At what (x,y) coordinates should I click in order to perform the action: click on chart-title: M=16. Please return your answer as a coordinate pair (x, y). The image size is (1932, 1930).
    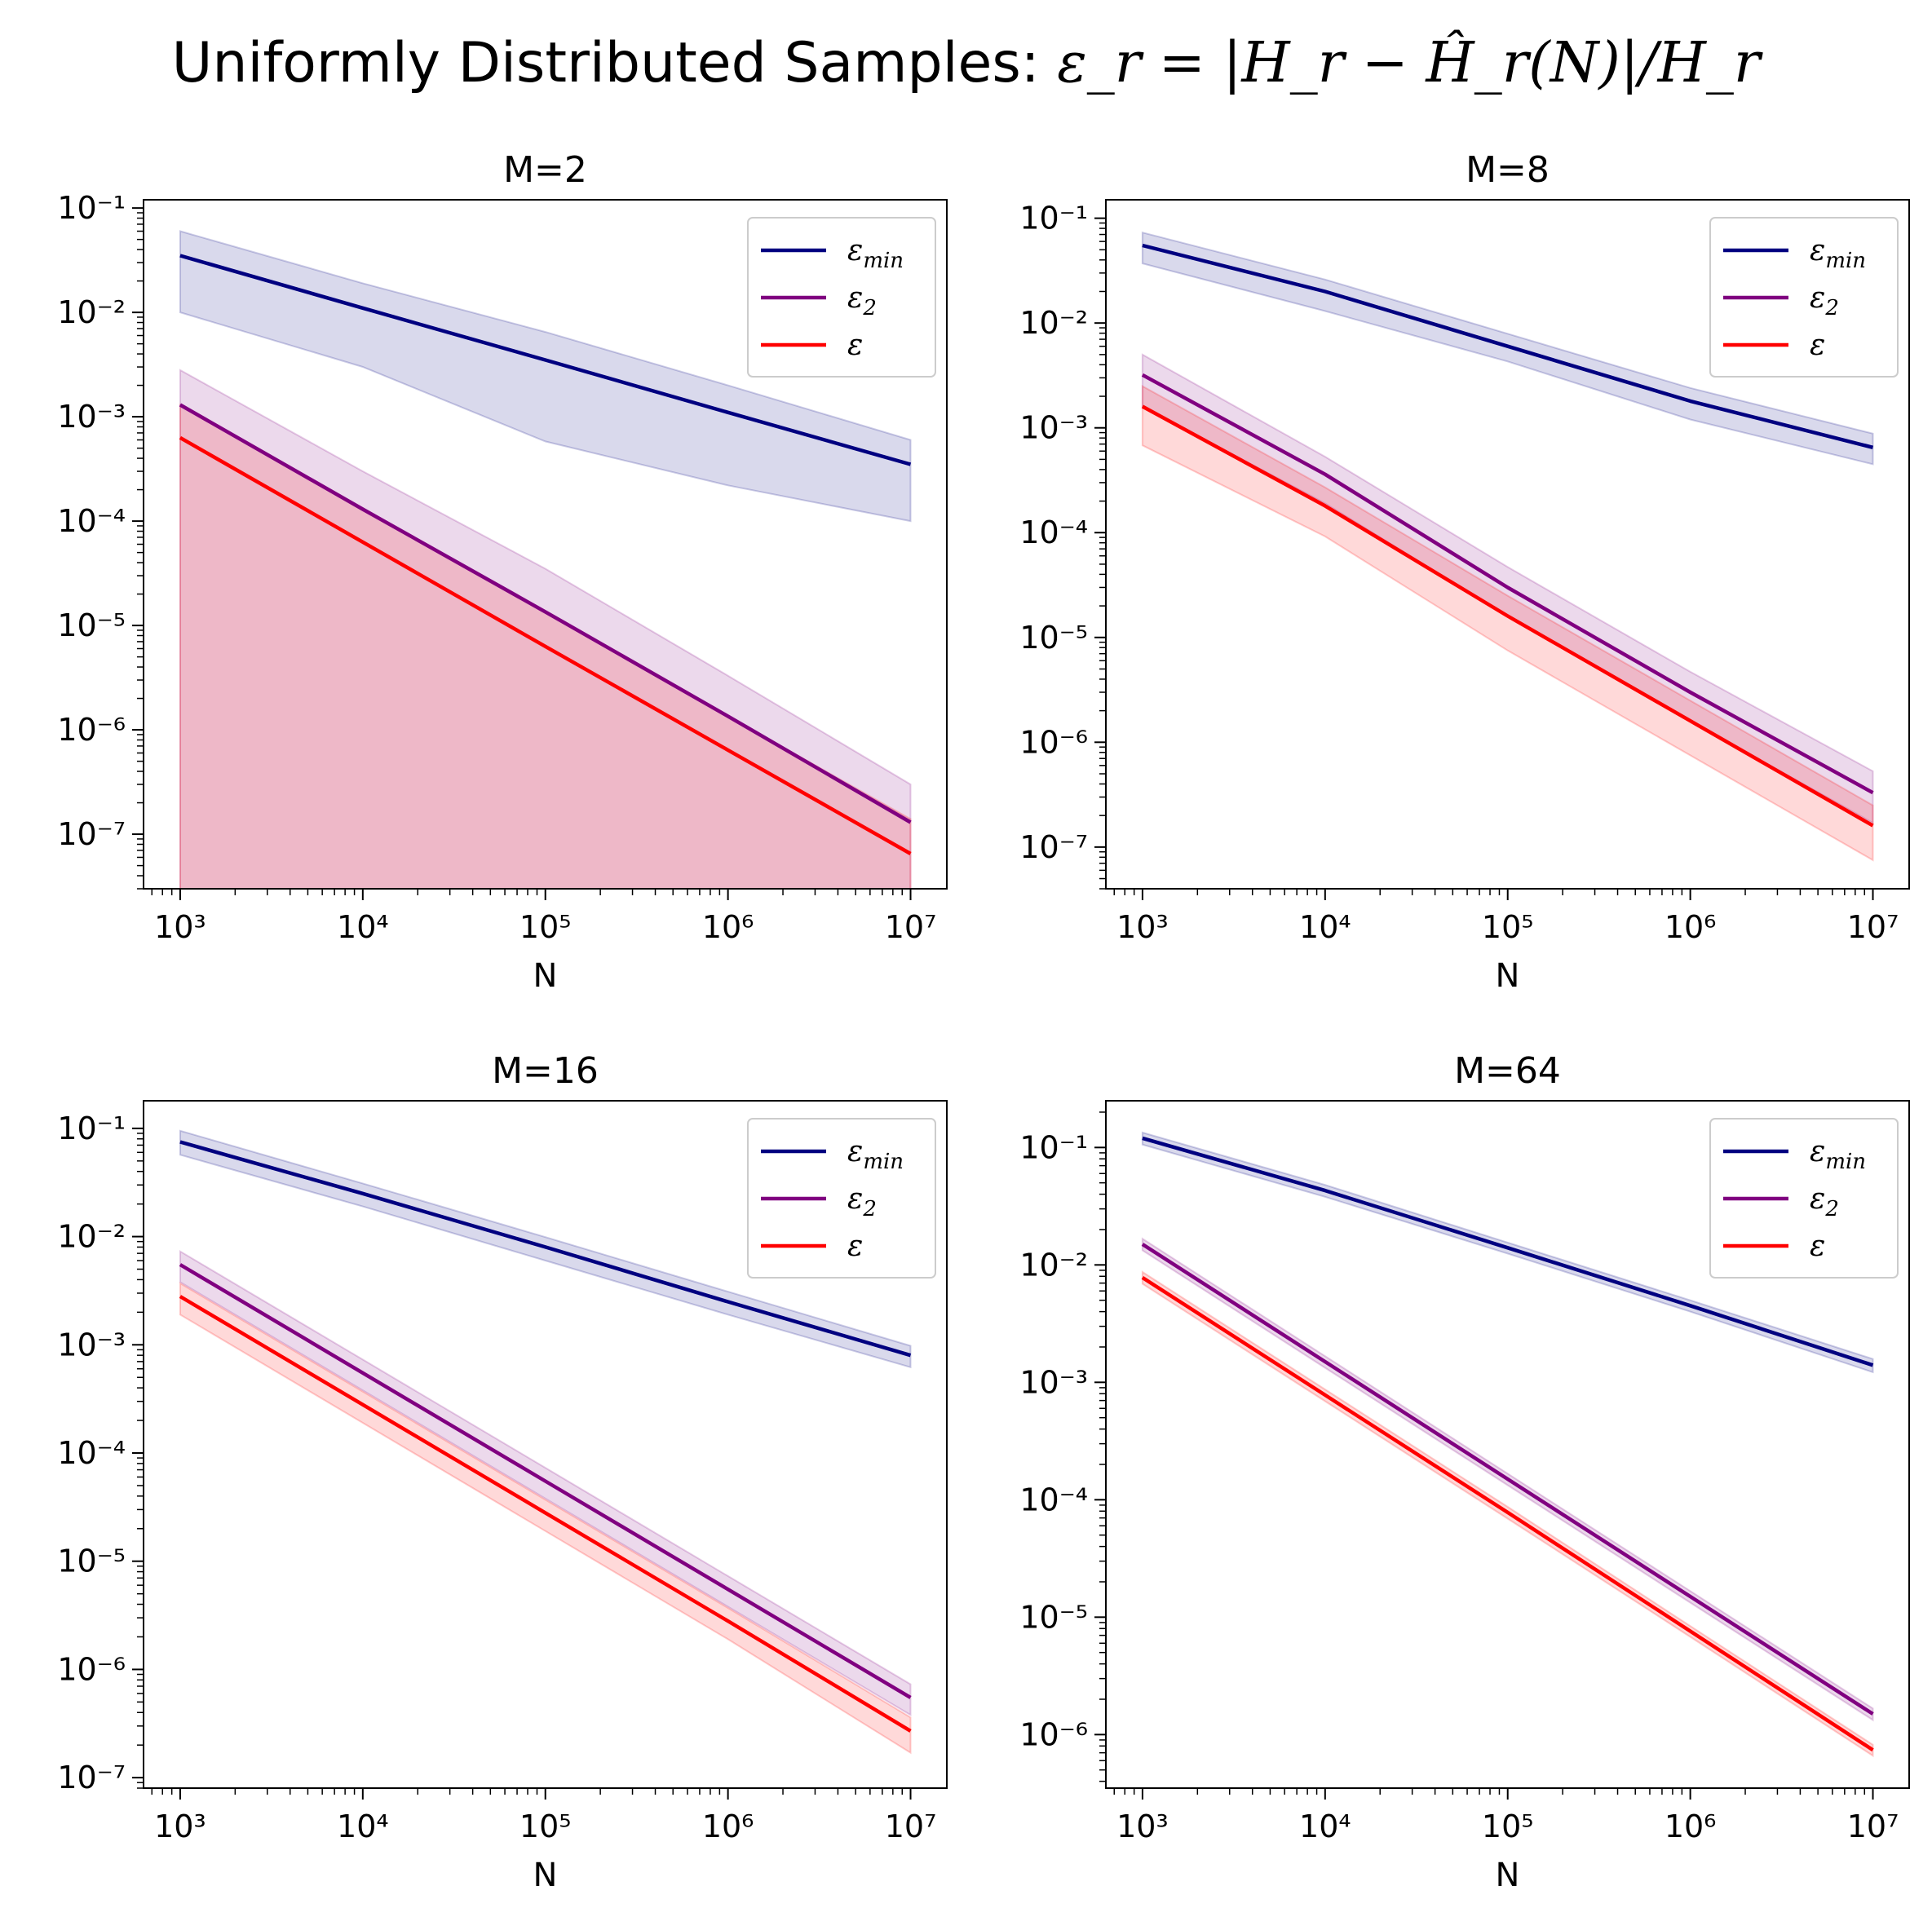
    Looking at the image, I should click on (545, 1071).